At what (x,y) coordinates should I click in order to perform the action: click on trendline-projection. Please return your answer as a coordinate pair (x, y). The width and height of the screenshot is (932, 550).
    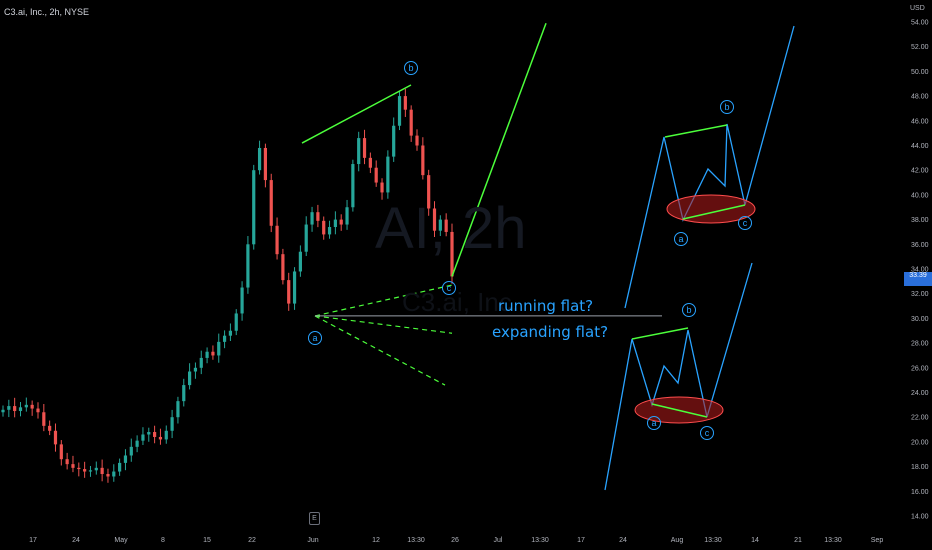
    Looking at the image, I should click on (499, 149).